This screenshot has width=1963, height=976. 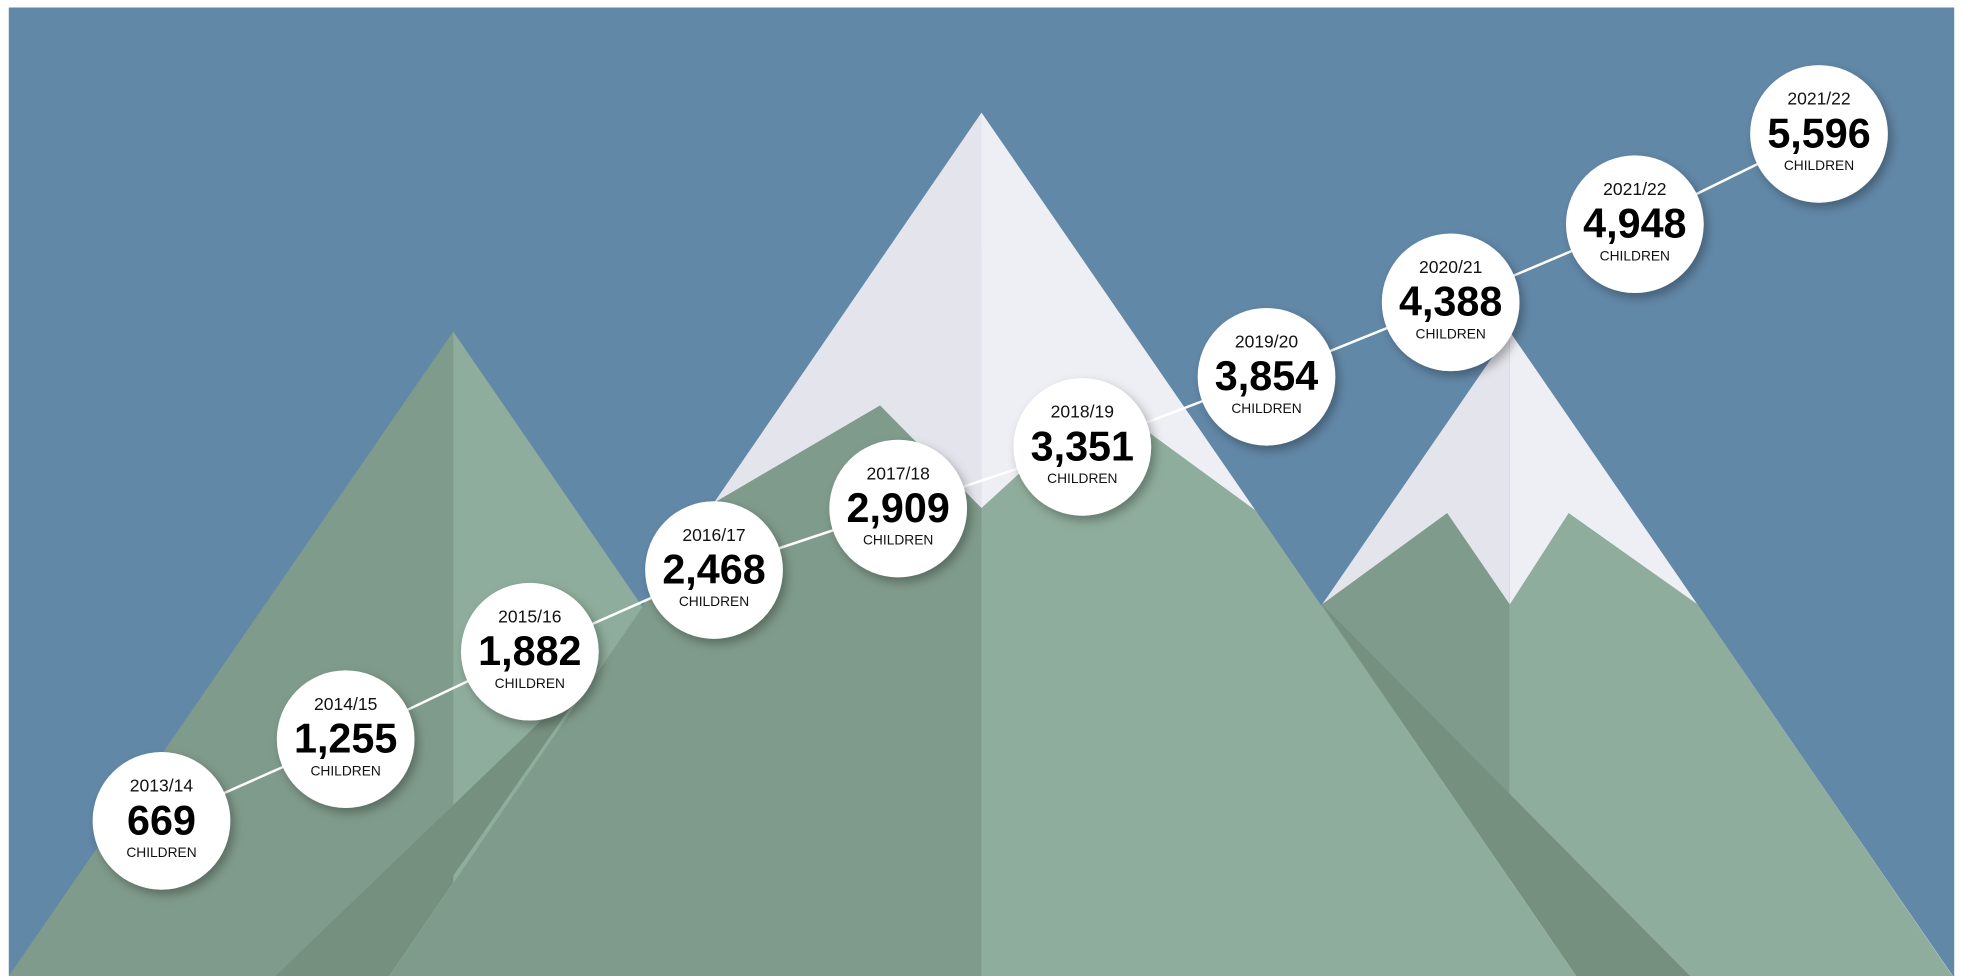 What do you see at coordinates (162, 786) in the screenshot?
I see `category-label: 2013/14` at bounding box center [162, 786].